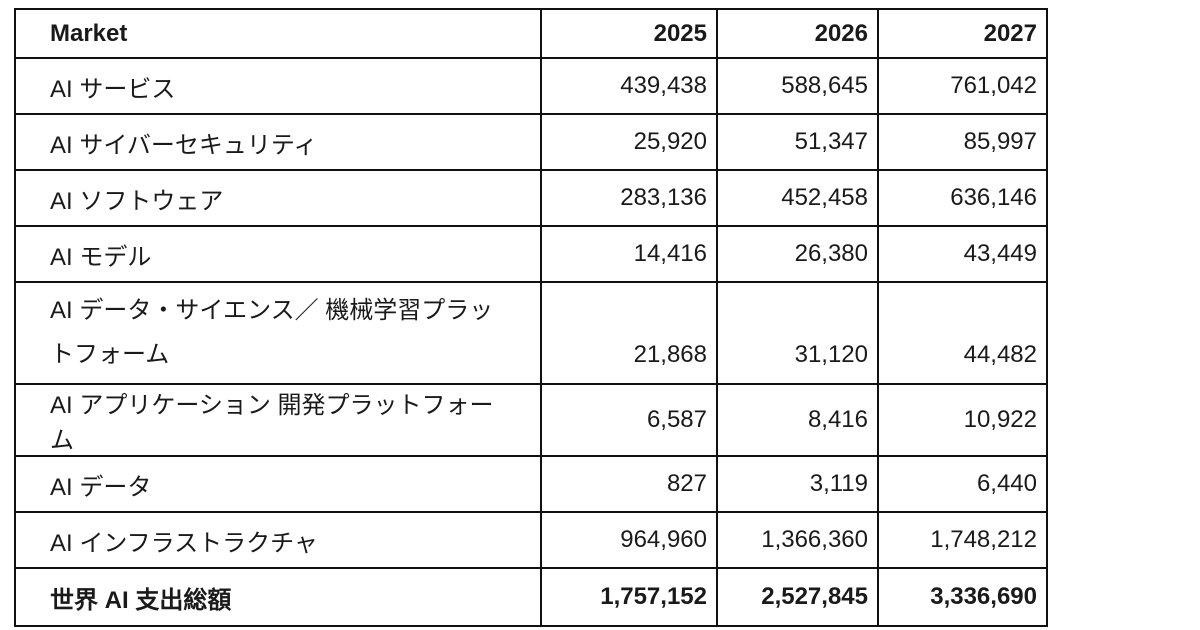  What do you see at coordinates (962, 484) in the screenshot?
I see `row-value-2027: 6,440` at bounding box center [962, 484].